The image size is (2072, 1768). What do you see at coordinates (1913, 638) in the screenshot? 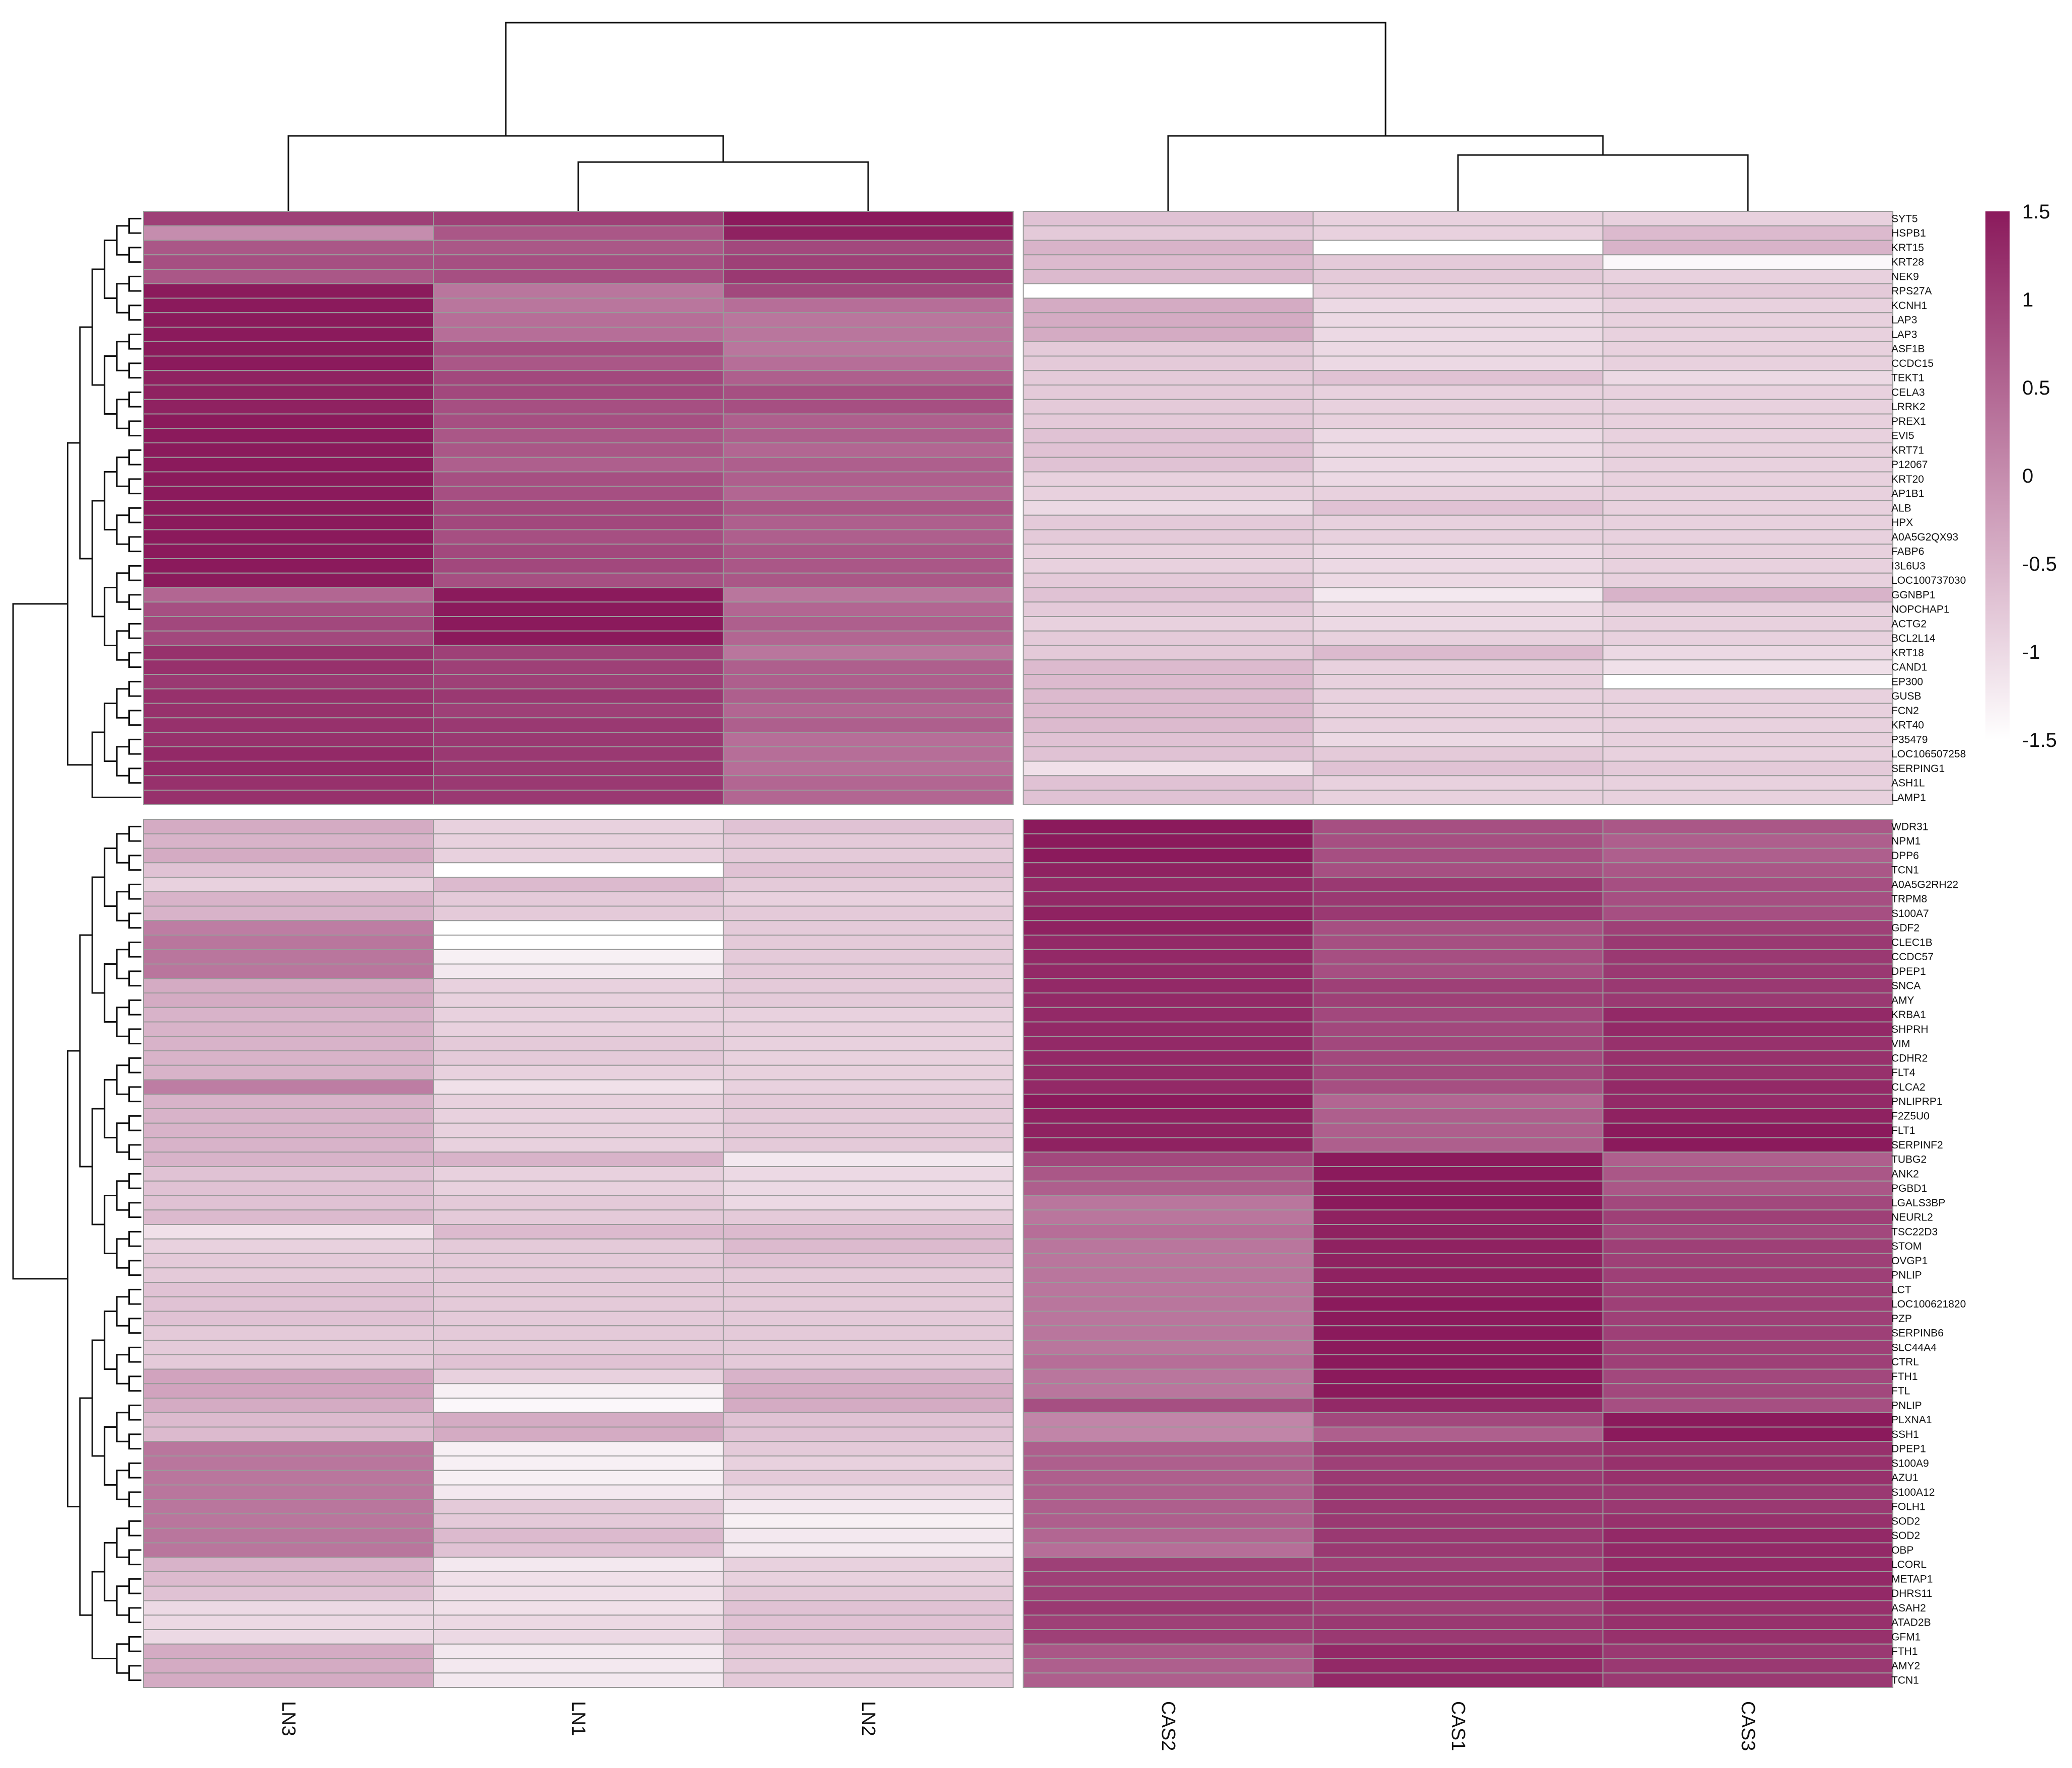
I see `gene-label: BCL2L14` at bounding box center [1913, 638].